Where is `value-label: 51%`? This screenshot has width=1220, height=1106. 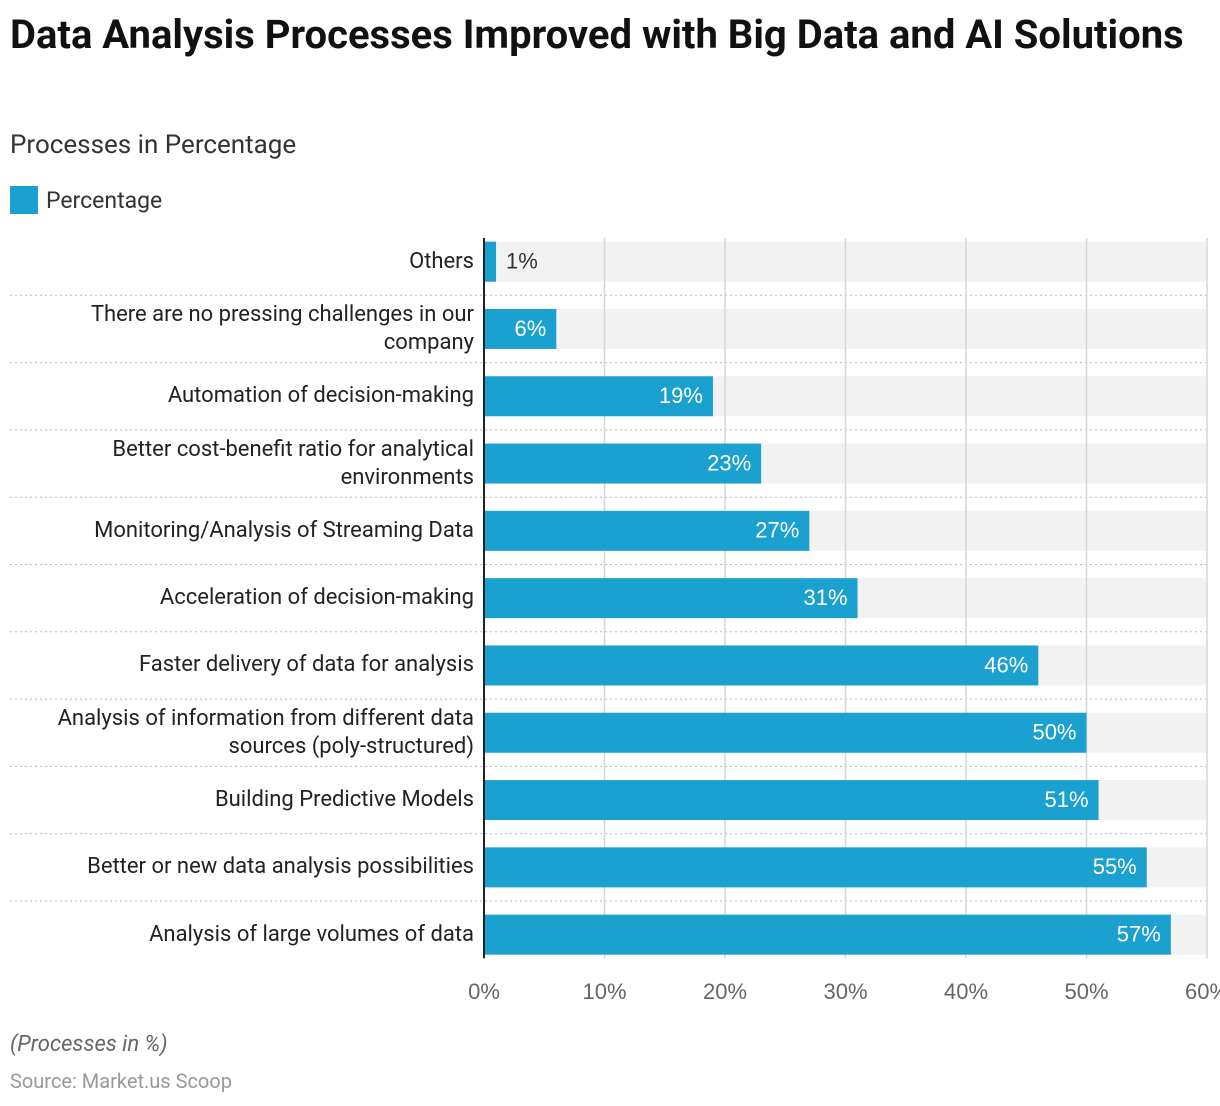
value-label: 51% is located at coordinates (1067, 799).